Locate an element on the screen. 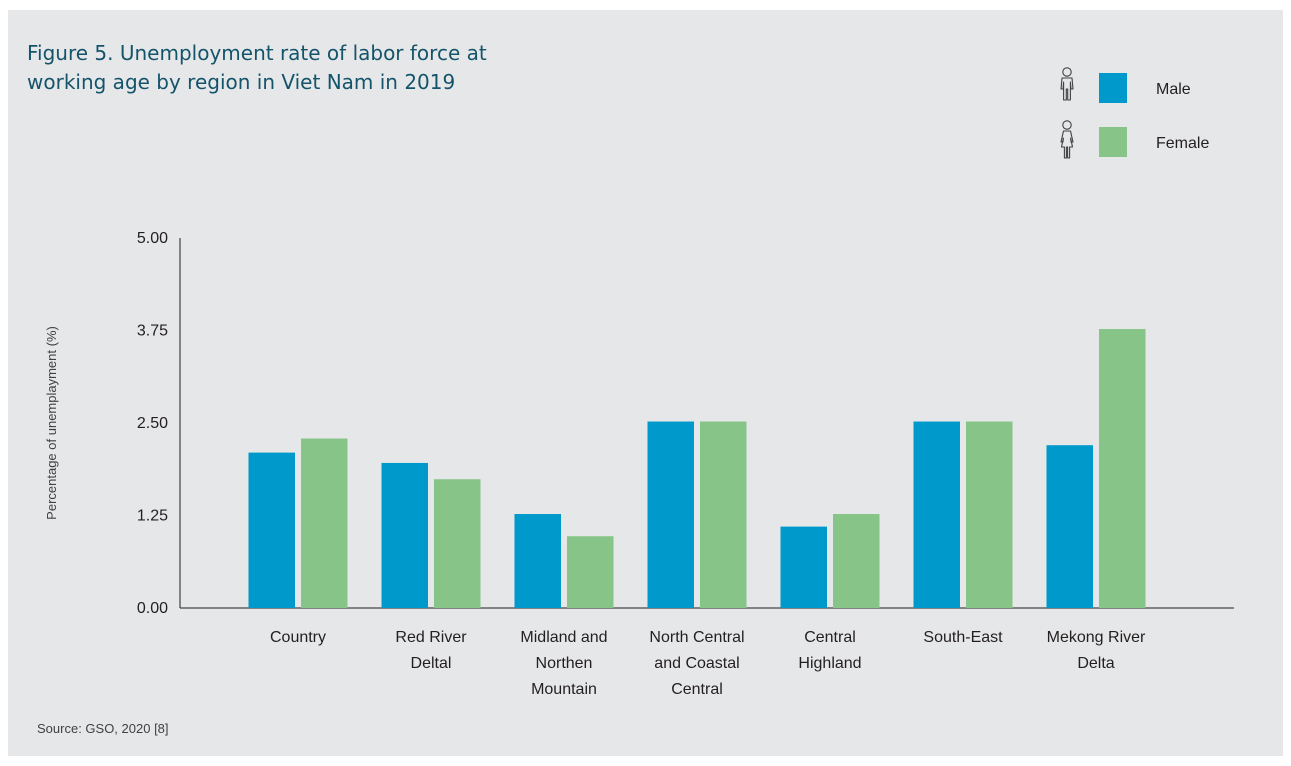  y-tick-label: 0.00 is located at coordinates (152, 608).